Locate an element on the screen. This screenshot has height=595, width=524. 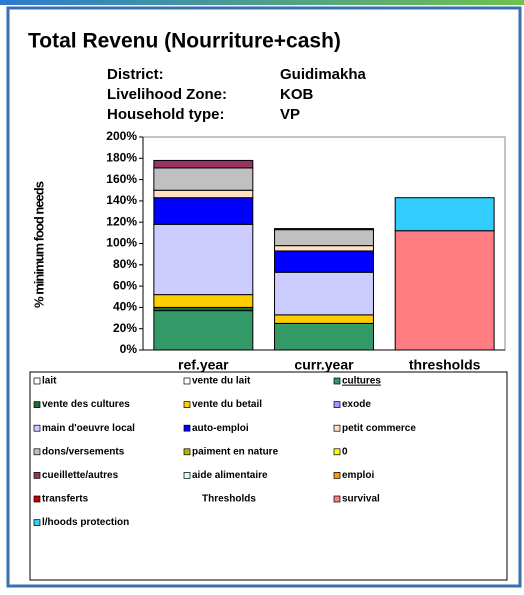
legend-label: vente du betail is located at coordinates (227, 404).